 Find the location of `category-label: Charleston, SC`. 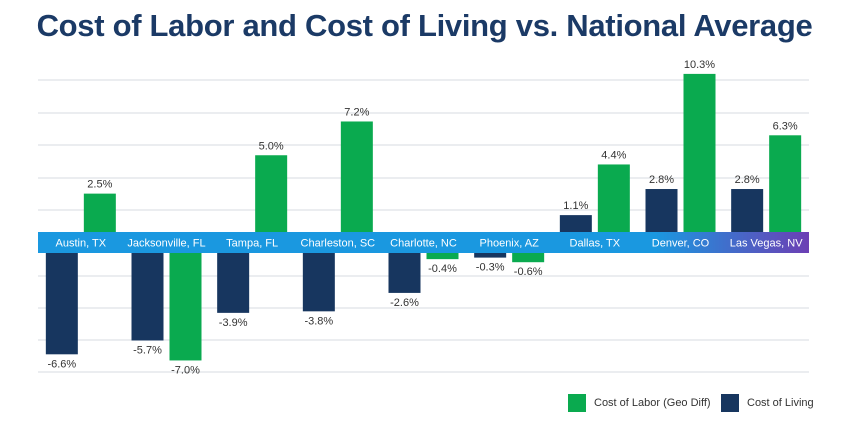

category-label: Charleston, SC is located at coordinates (338, 244).